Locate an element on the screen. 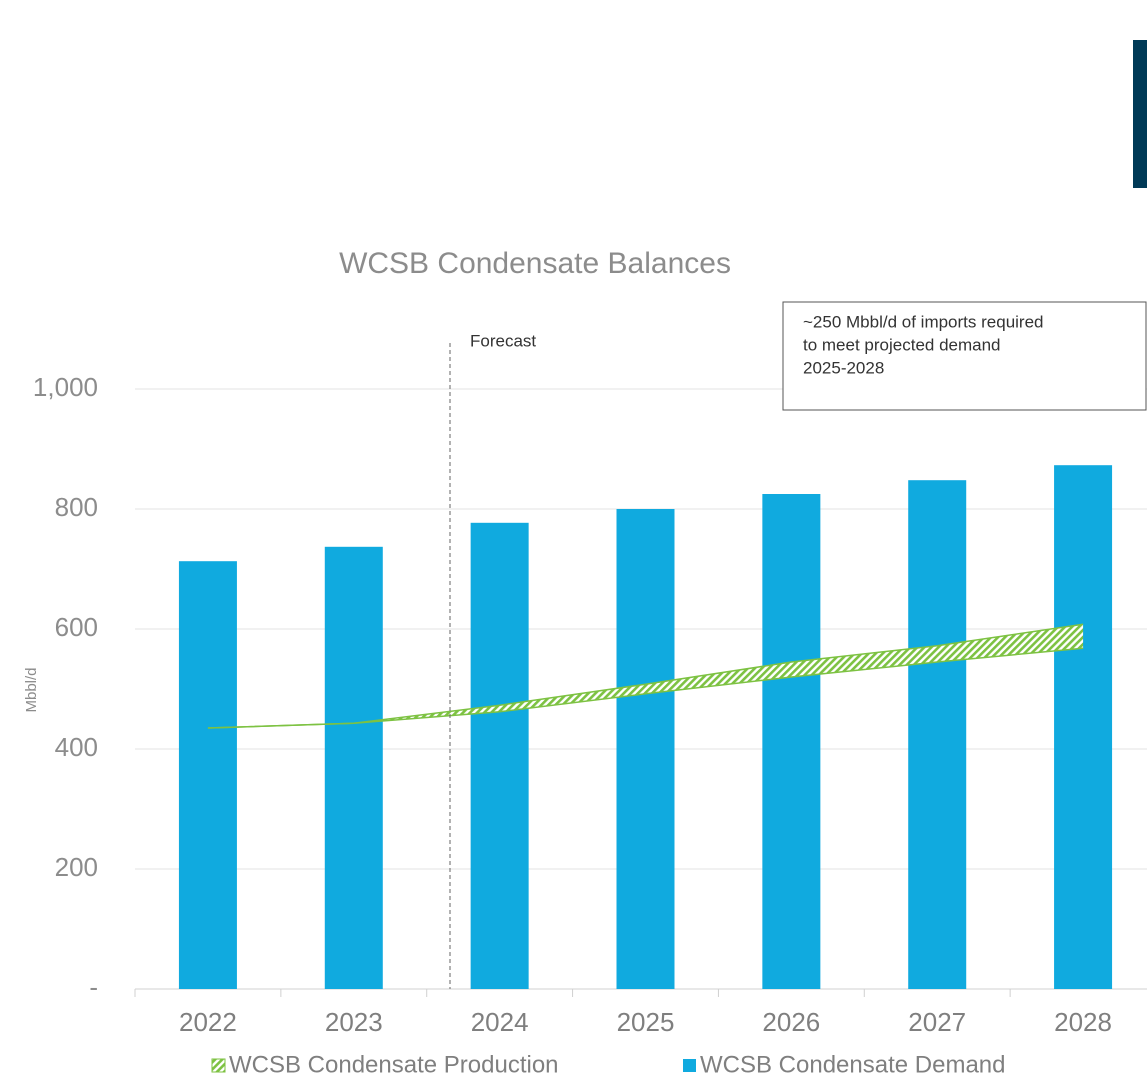  y-tick-label: 1,000 is located at coordinates (65, 387).